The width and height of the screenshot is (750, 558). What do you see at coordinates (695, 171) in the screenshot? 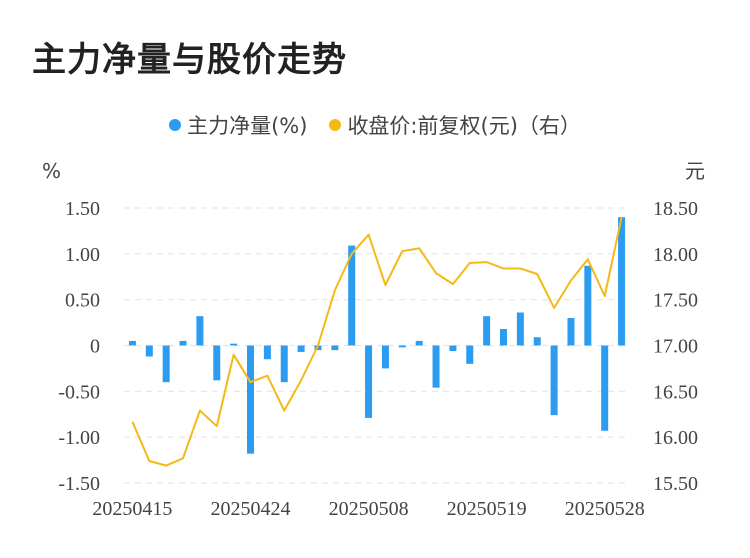
I see `right-axis-unit: 元` at bounding box center [695, 171].